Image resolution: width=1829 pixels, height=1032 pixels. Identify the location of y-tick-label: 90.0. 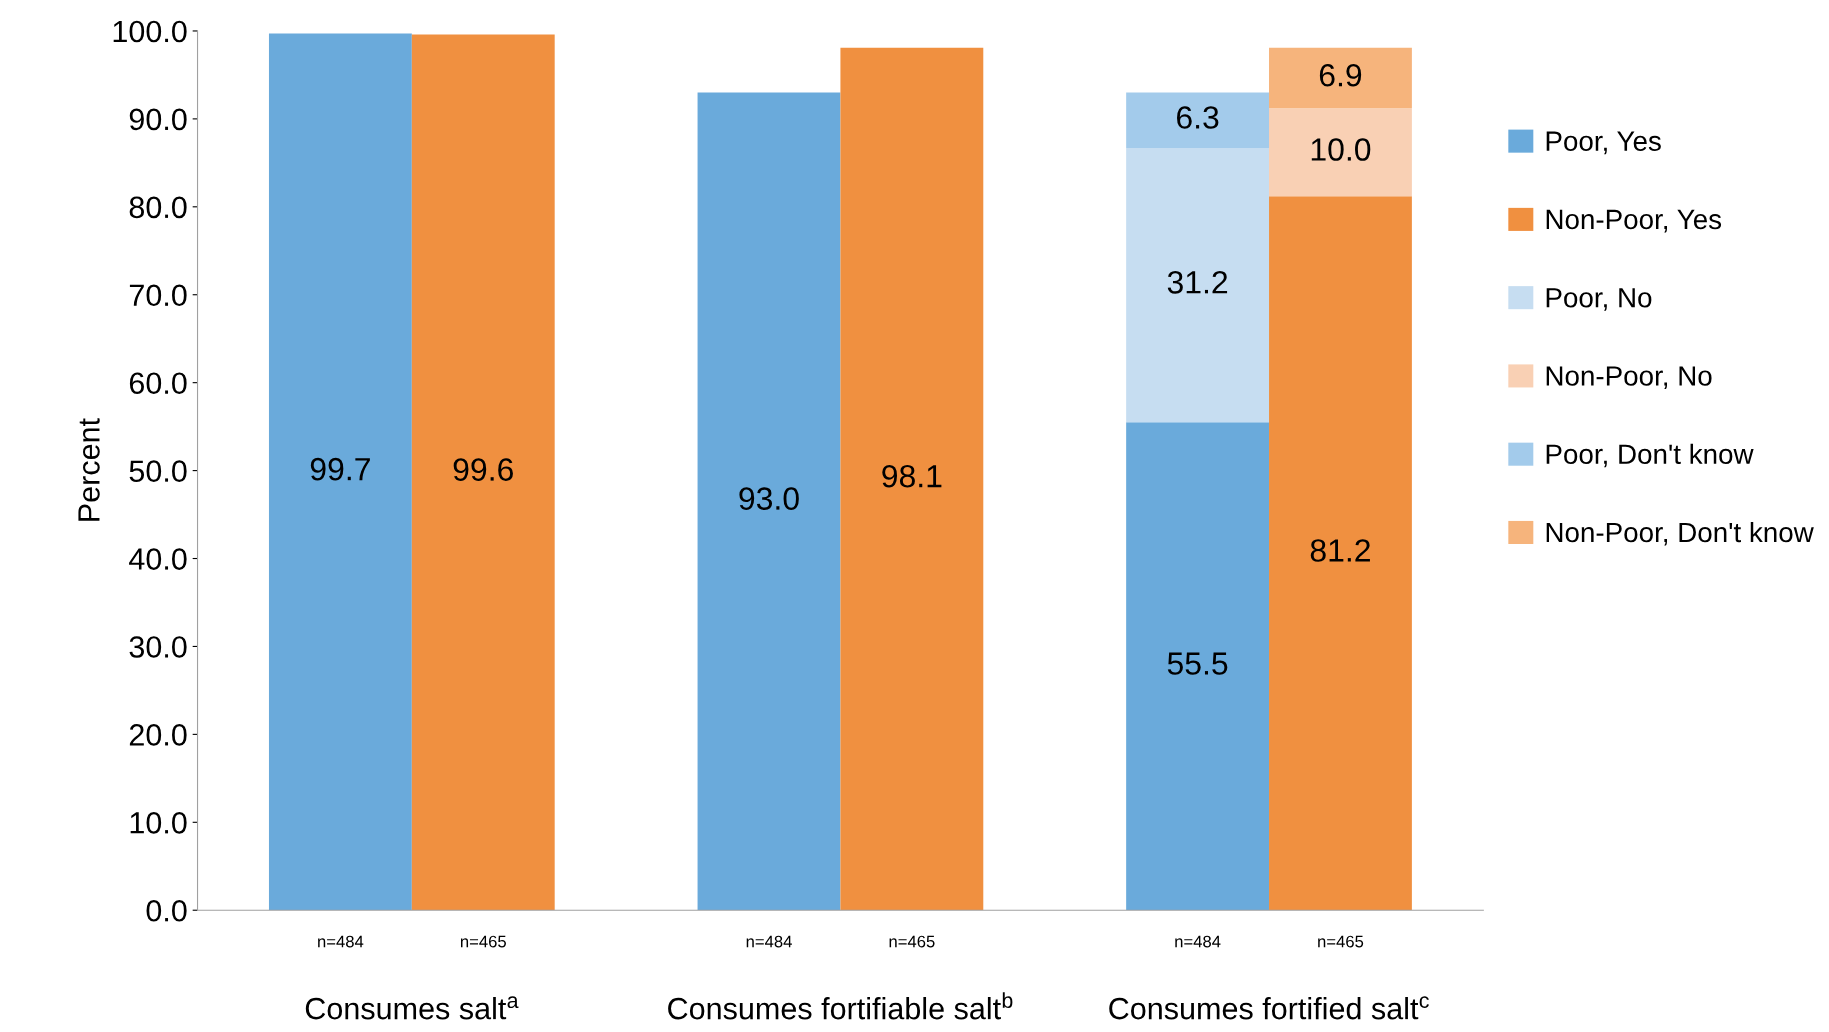
(158, 119).